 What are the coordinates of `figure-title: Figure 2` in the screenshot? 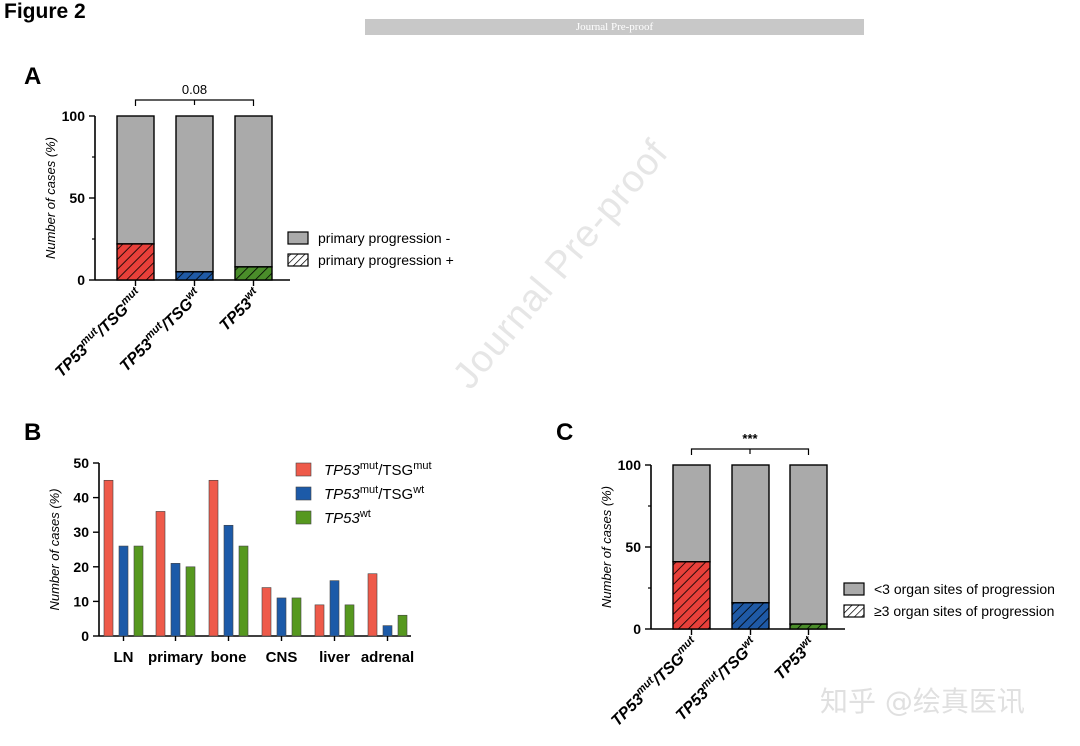 It's located at (45, 11).